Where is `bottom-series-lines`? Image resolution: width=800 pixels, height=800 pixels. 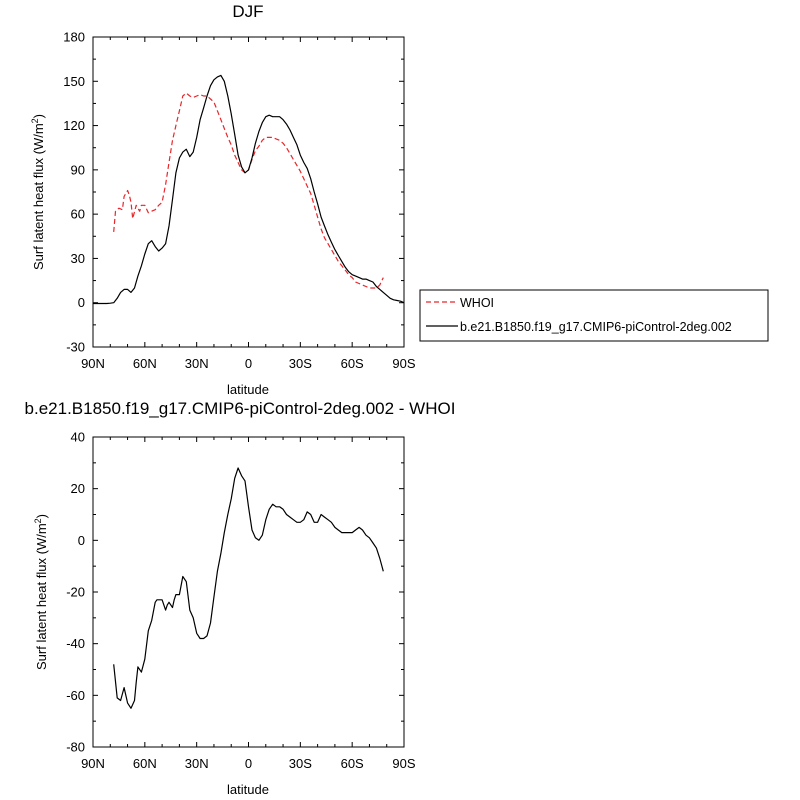 bottom-series-lines is located at coordinates (248, 588).